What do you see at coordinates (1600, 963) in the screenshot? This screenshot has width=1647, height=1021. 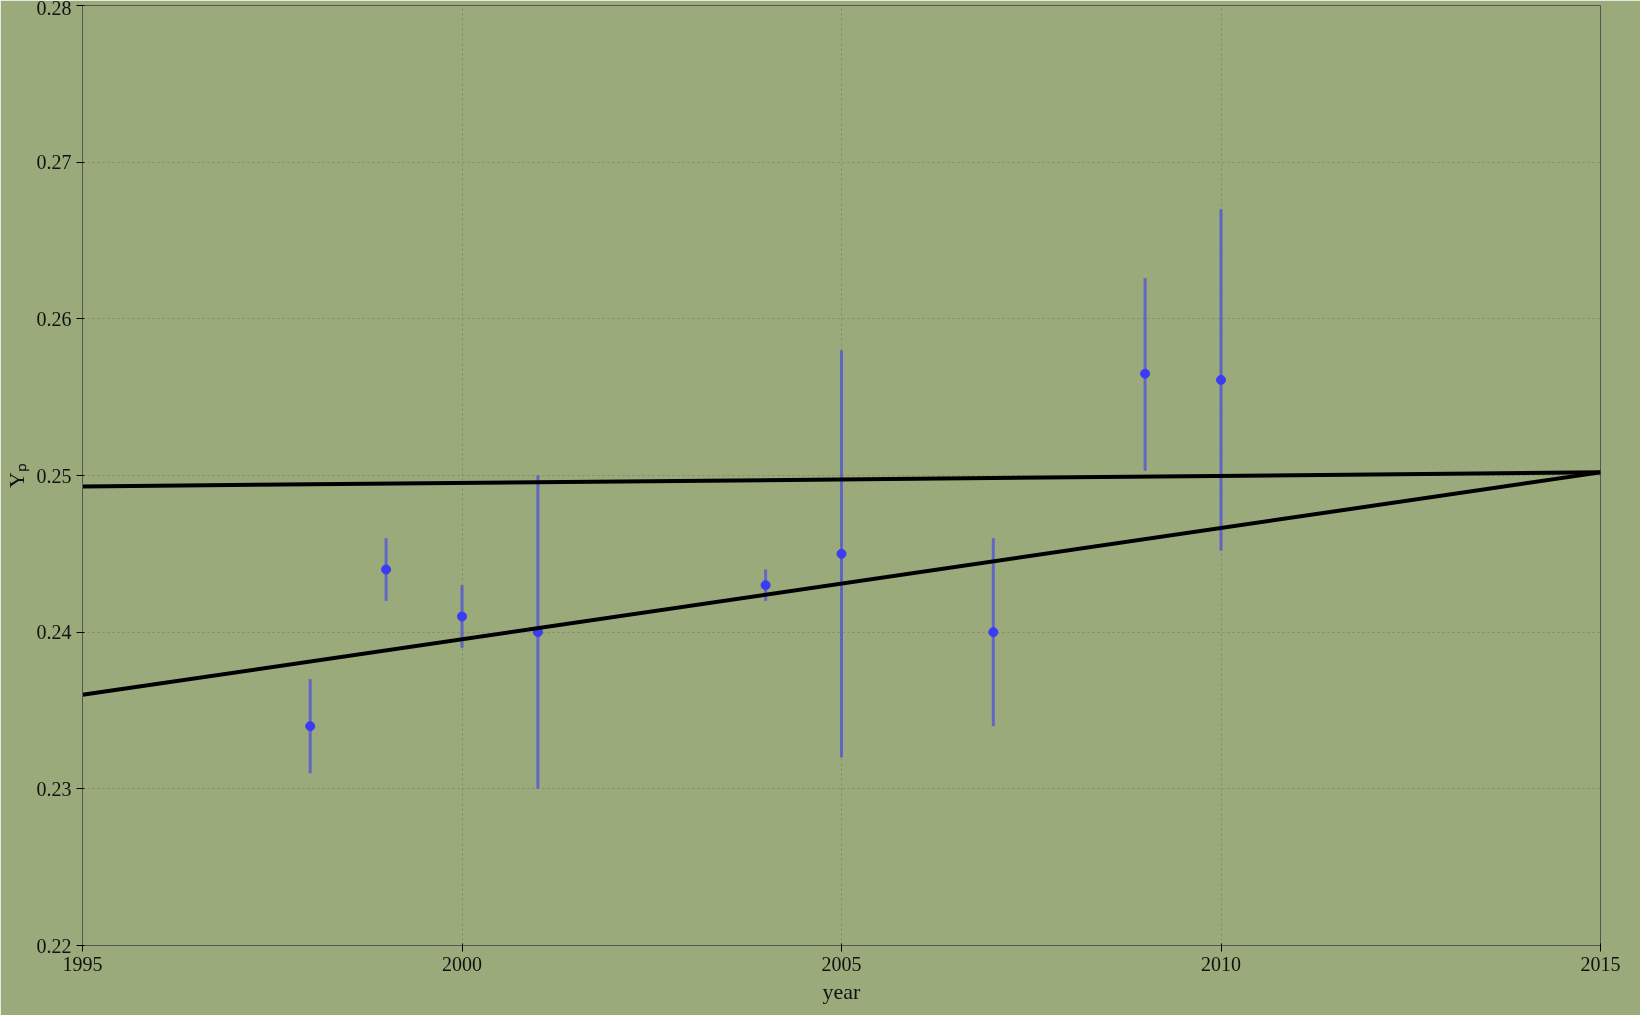 I see `x-tick-label: 2015` at bounding box center [1600, 963].